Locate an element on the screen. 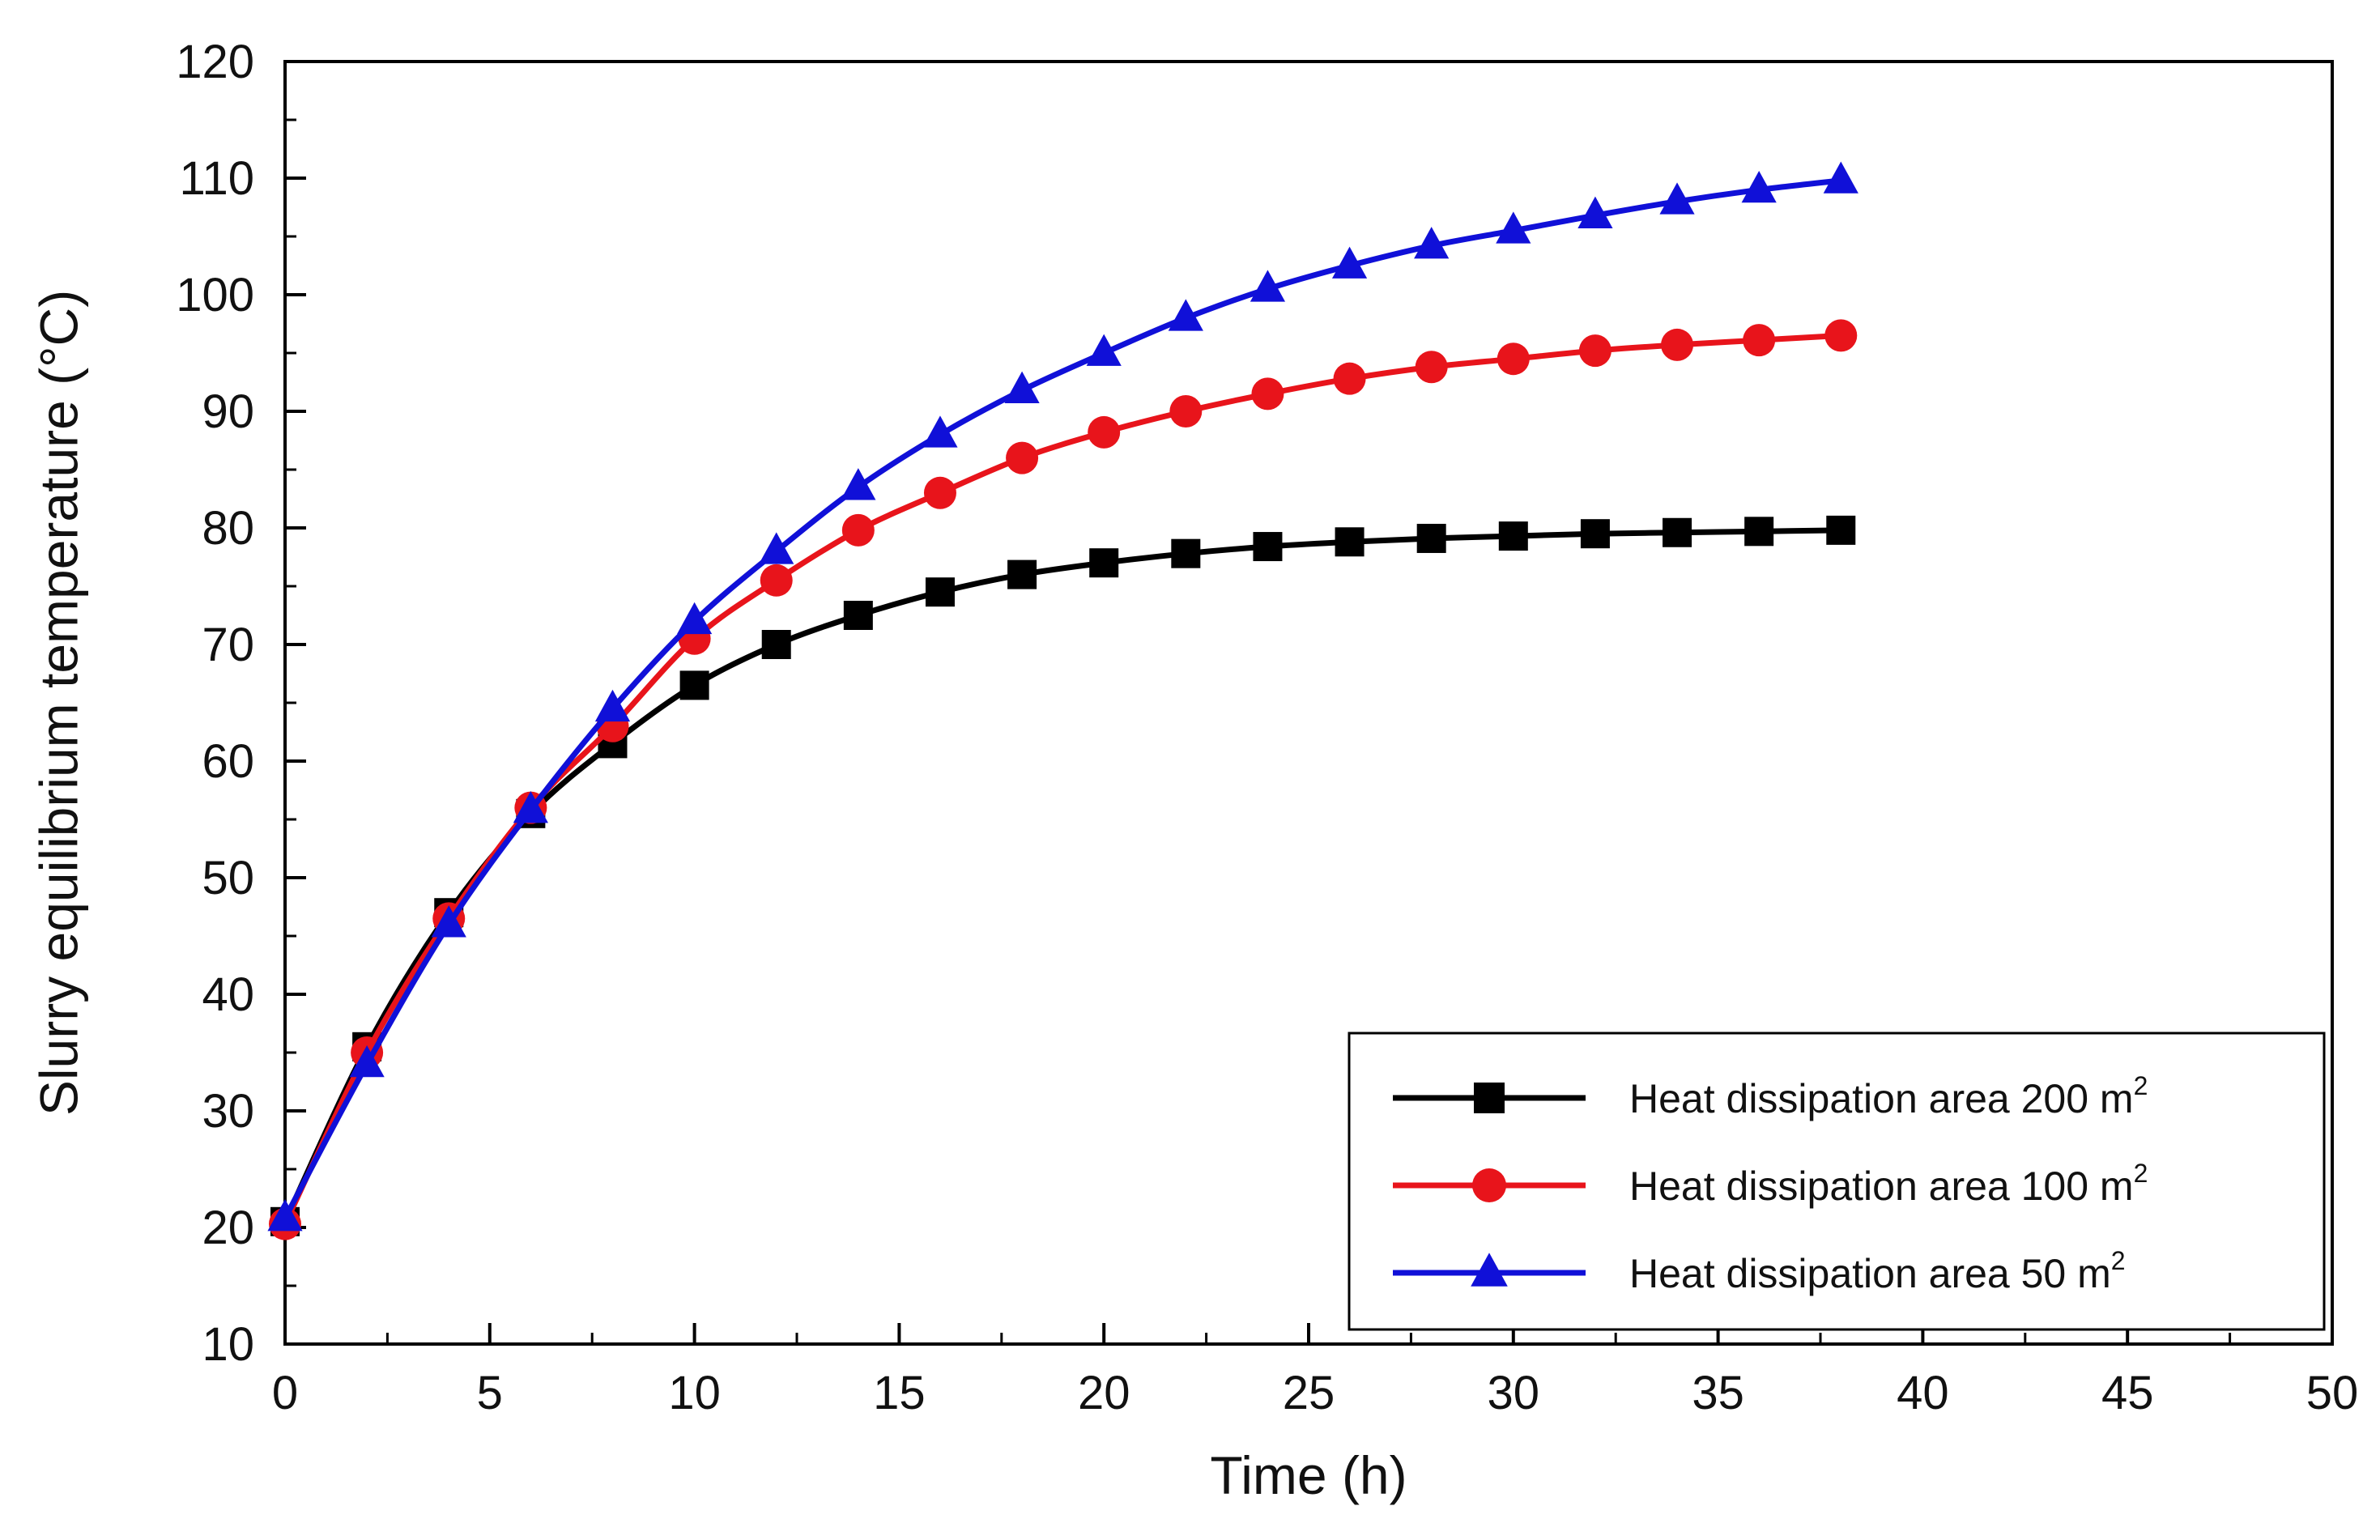  x-axis-title: Time (h) is located at coordinates (1309, 1475).